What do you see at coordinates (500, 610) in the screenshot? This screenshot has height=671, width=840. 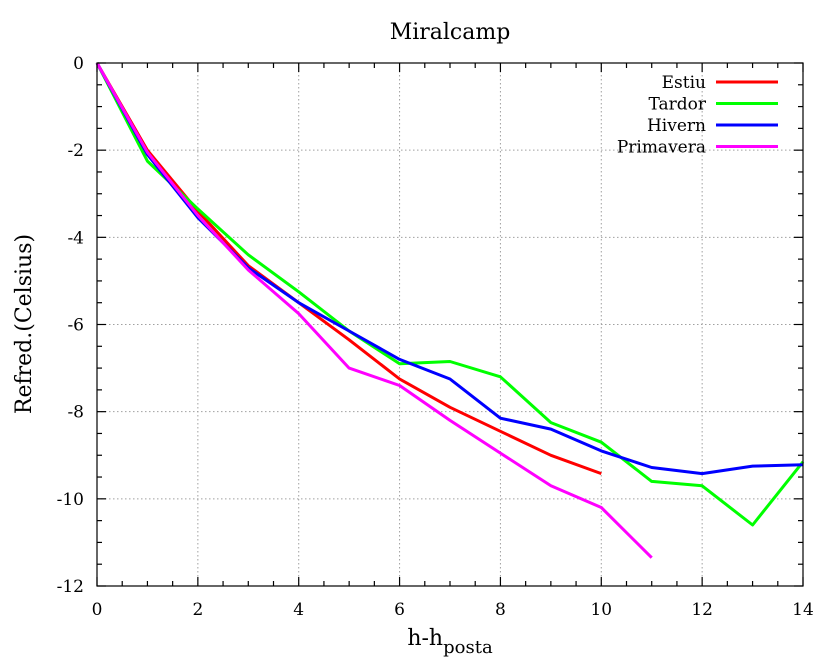 I see `x-tick-label: 8` at bounding box center [500, 610].